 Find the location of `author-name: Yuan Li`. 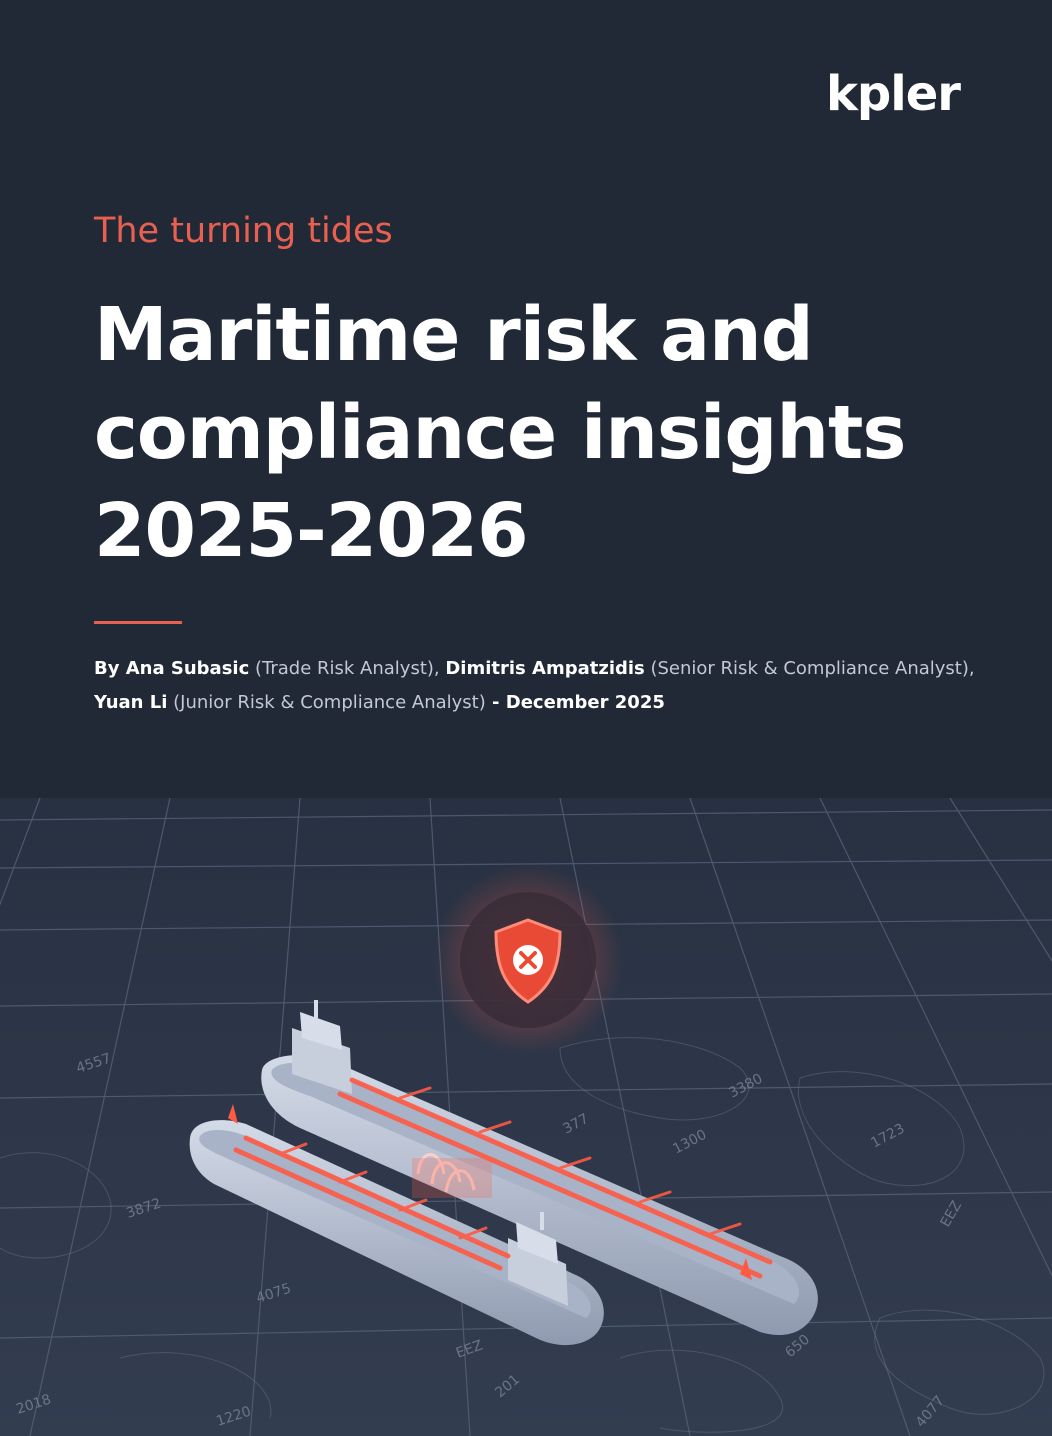

author-name: Yuan Li is located at coordinates (131, 702).